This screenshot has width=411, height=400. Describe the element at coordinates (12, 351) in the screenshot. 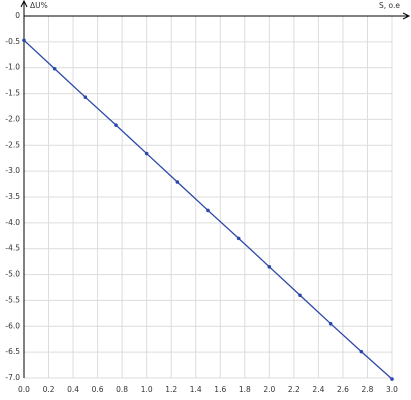

I see `y-tick-label: -6.5` at that location.